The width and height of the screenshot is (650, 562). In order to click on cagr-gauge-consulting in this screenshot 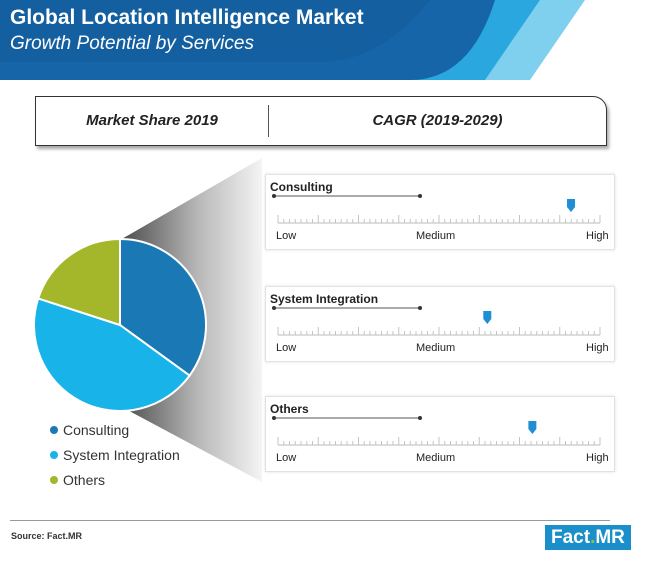, I will do `click(436, 209)`.